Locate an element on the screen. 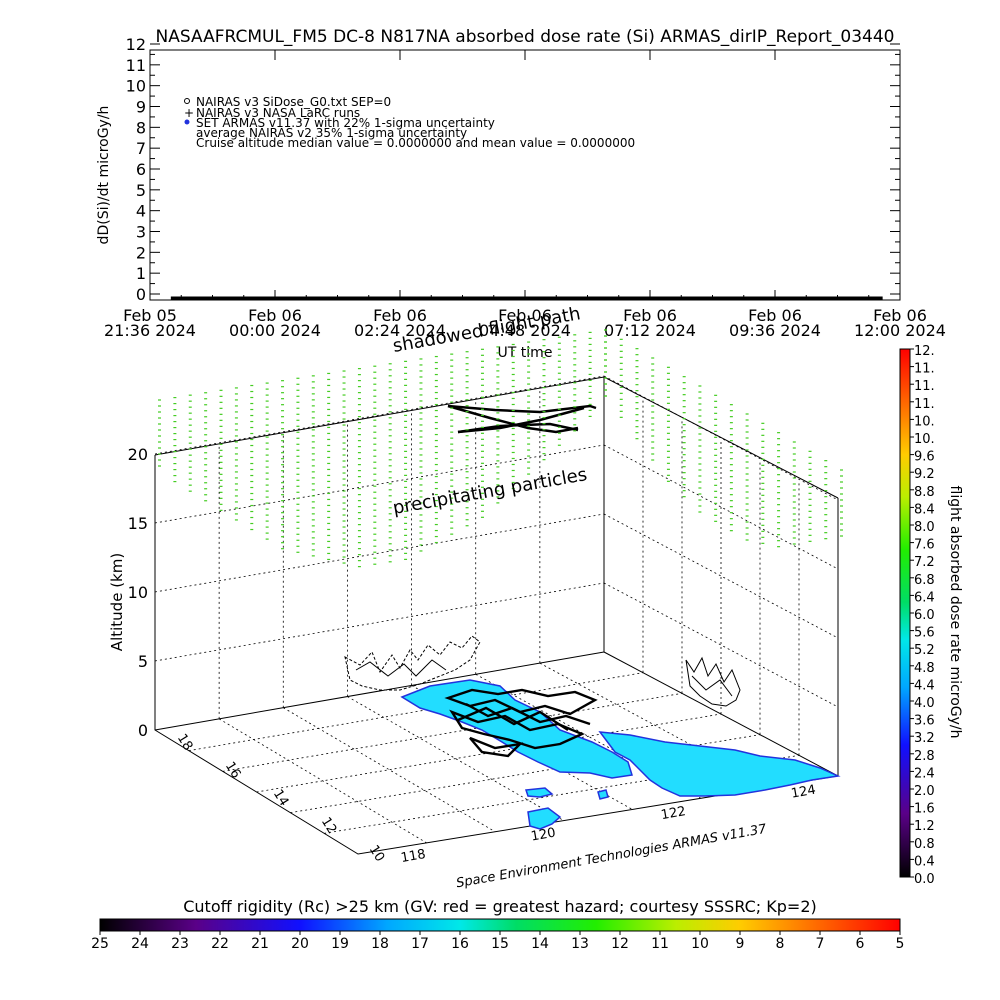 This screenshot has height=1000, width=1000. colorbar-bottom-tick-label: 20 is located at coordinates (300, 944).